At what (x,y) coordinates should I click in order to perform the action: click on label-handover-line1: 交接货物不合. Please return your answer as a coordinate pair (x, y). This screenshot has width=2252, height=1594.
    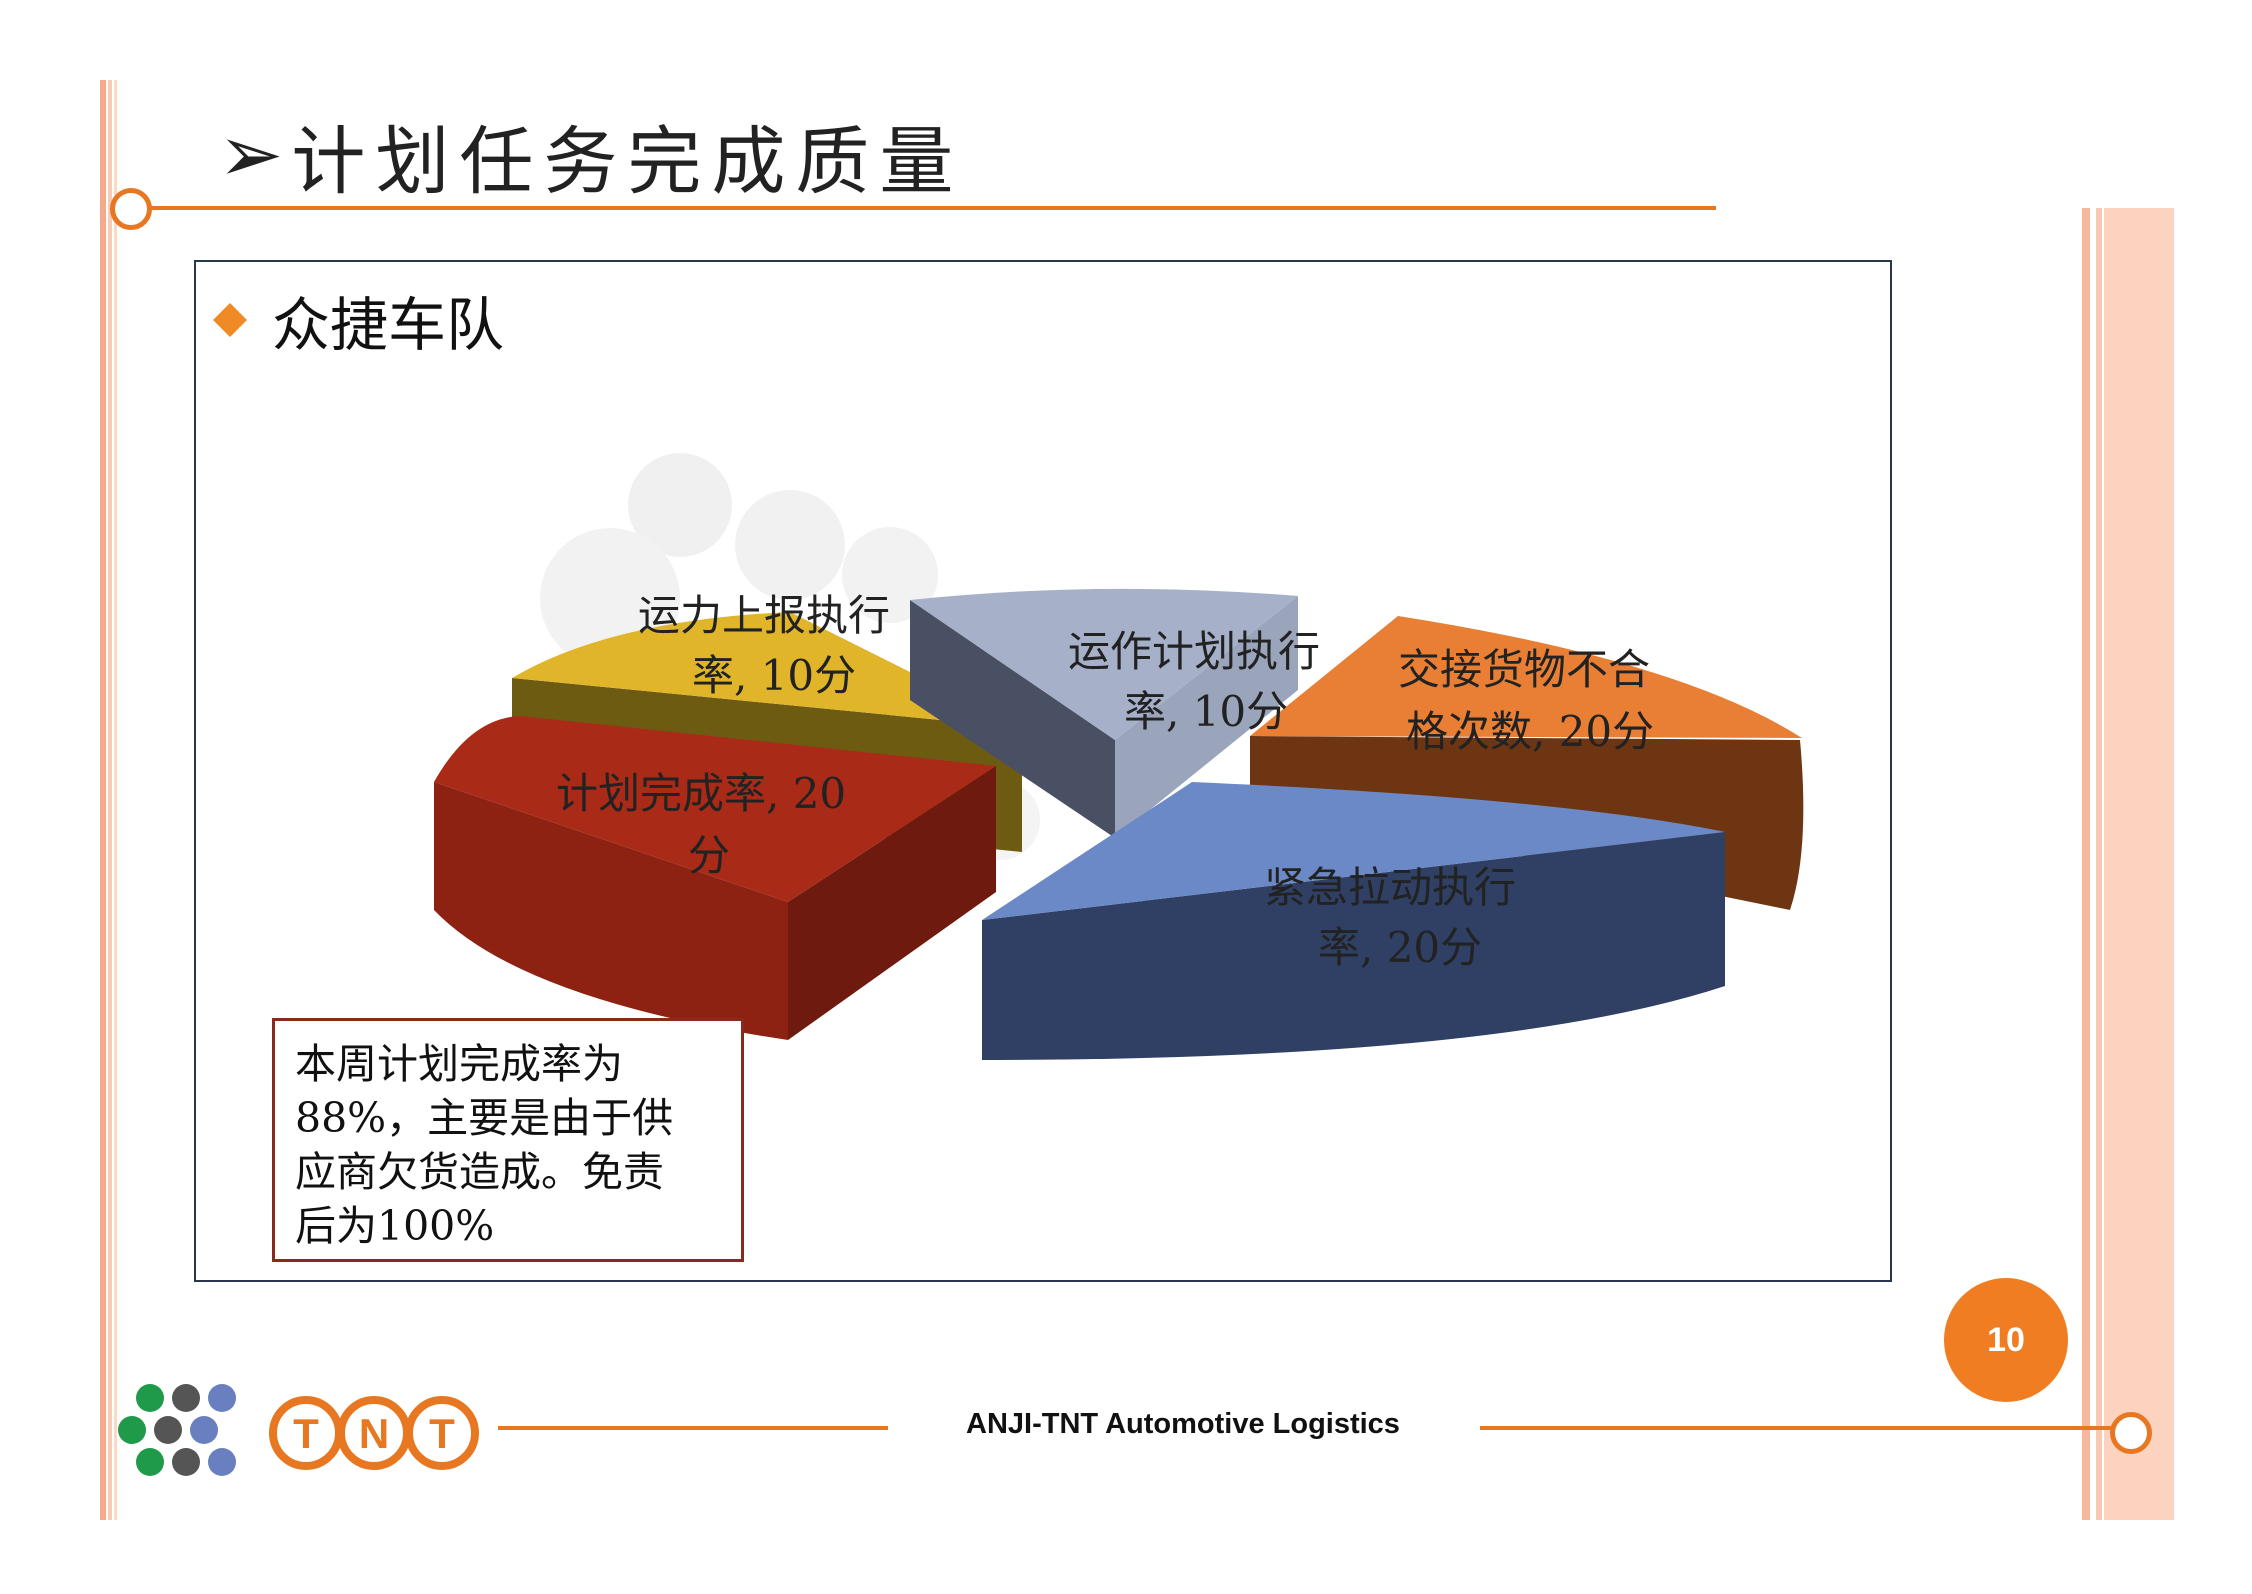
    Looking at the image, I should click on (1524, 669).